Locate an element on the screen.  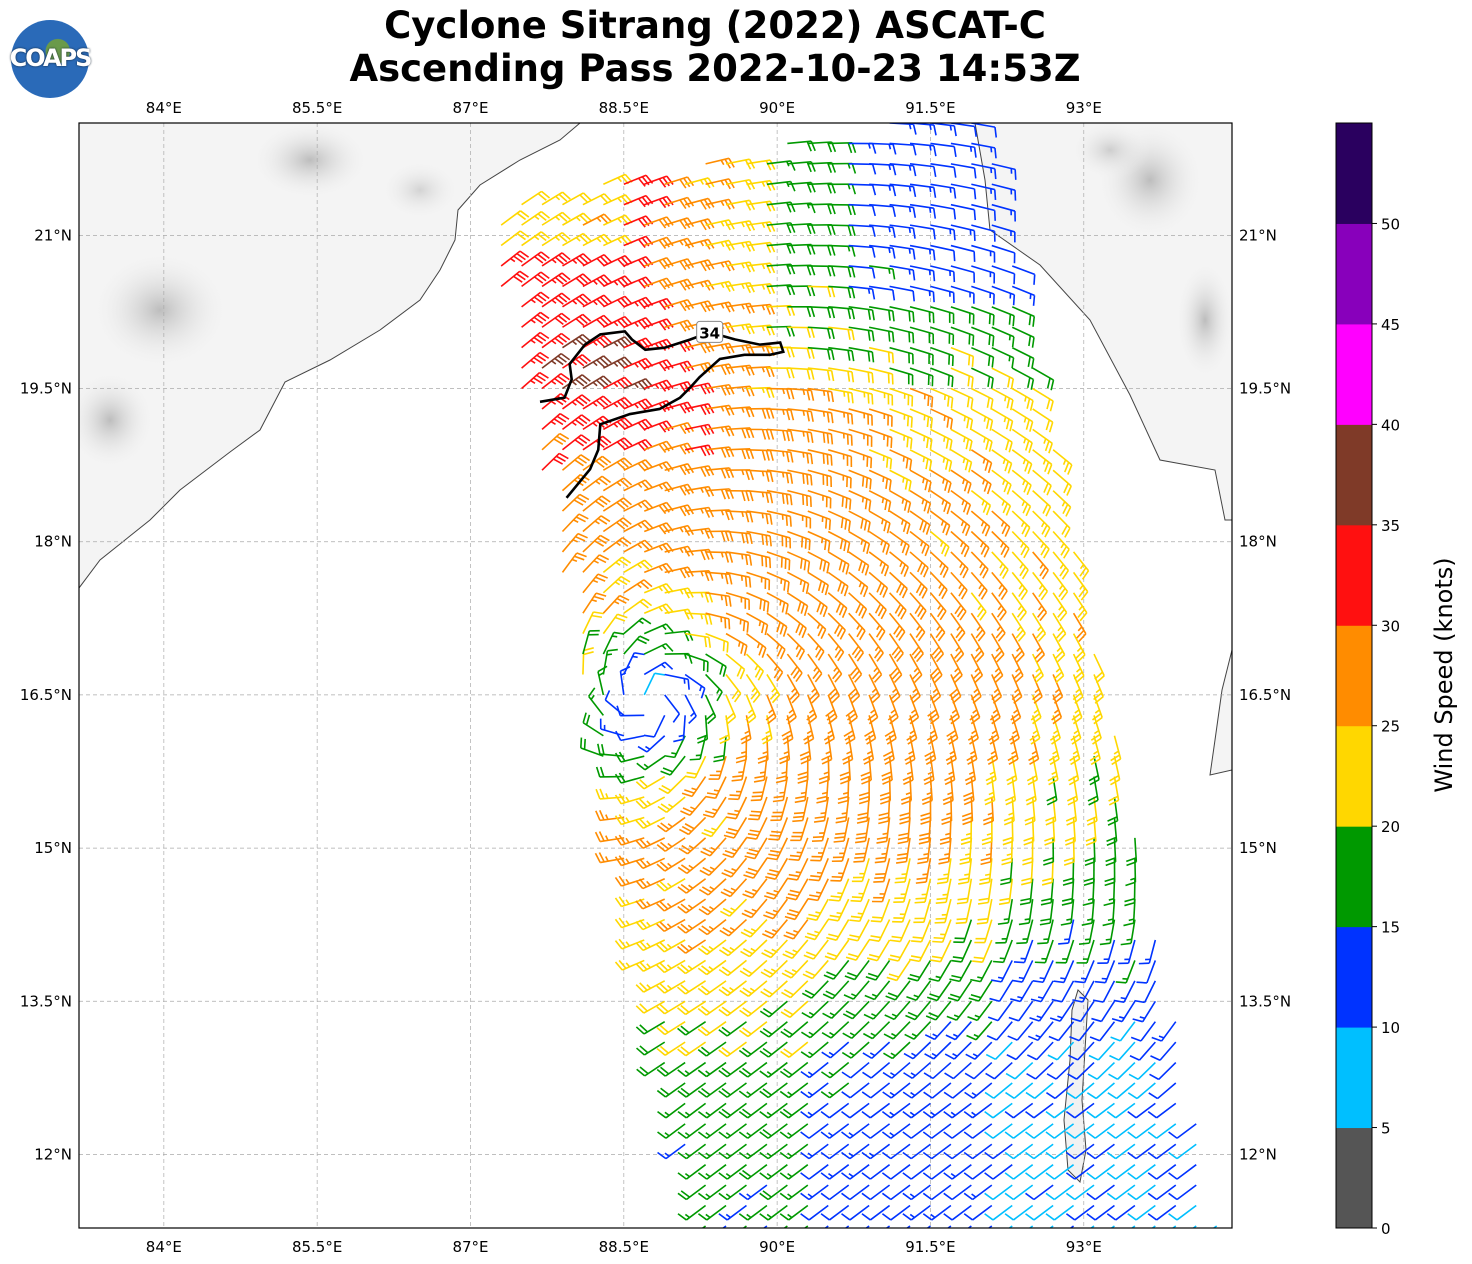
coaps-logo: COAPS is located at coordinates (51, 59).